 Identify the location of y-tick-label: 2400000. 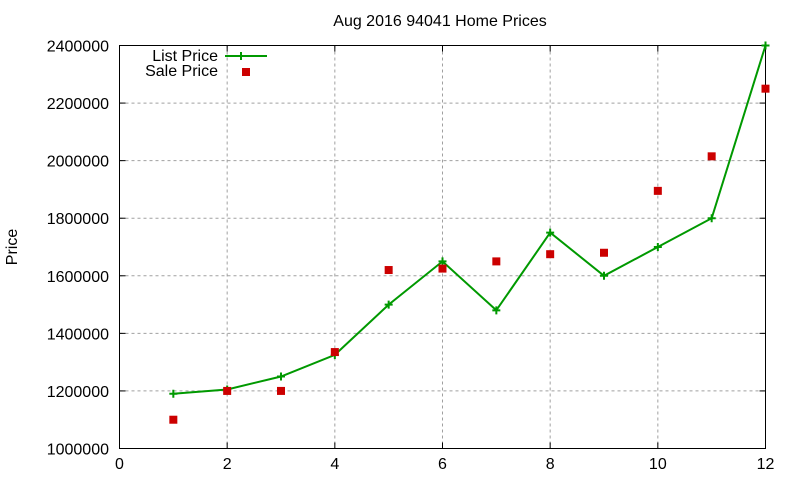
(78, 47).